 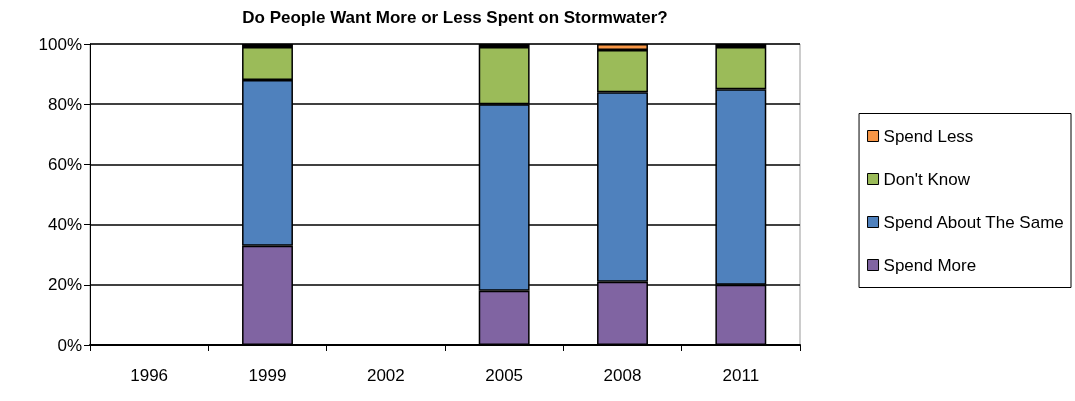 I want to click on legend-label: Don't Know, so click(x=927, y=179).